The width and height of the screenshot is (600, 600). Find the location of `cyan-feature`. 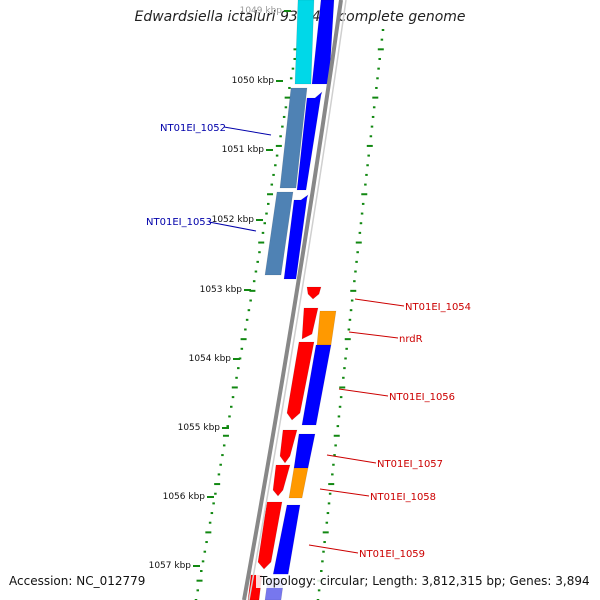

cyan-feature is located at coordinates (304, 42).